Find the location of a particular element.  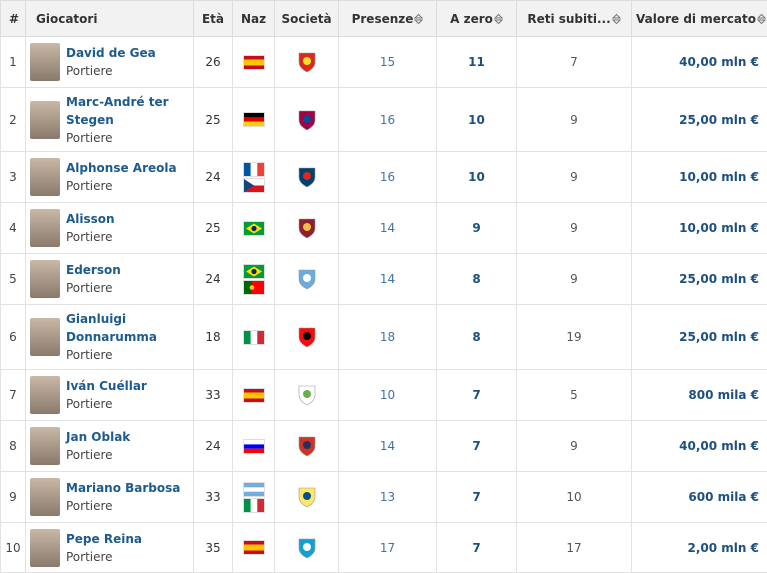

rank-cell: 2 is located at coordinates (13, 119).